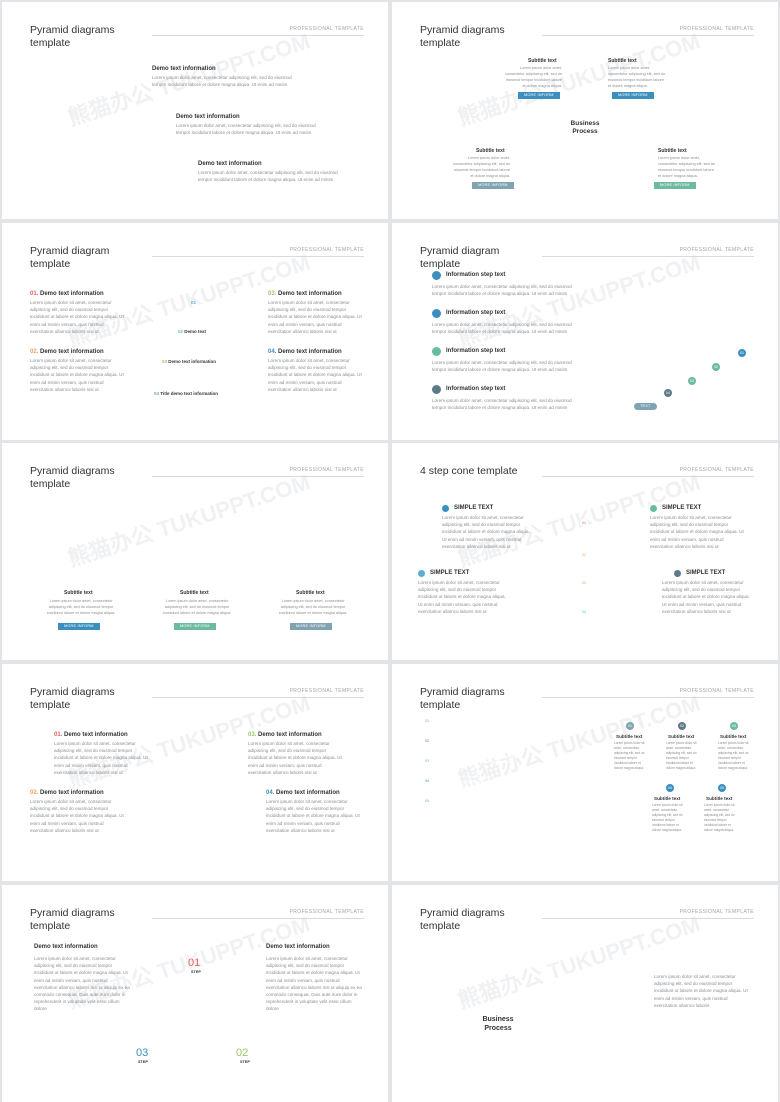 This screenshot has height=1102, width=780. Describe the element at coordinates (427, 721) in the screenshot. I see `bar-number-1: 01` at that location.